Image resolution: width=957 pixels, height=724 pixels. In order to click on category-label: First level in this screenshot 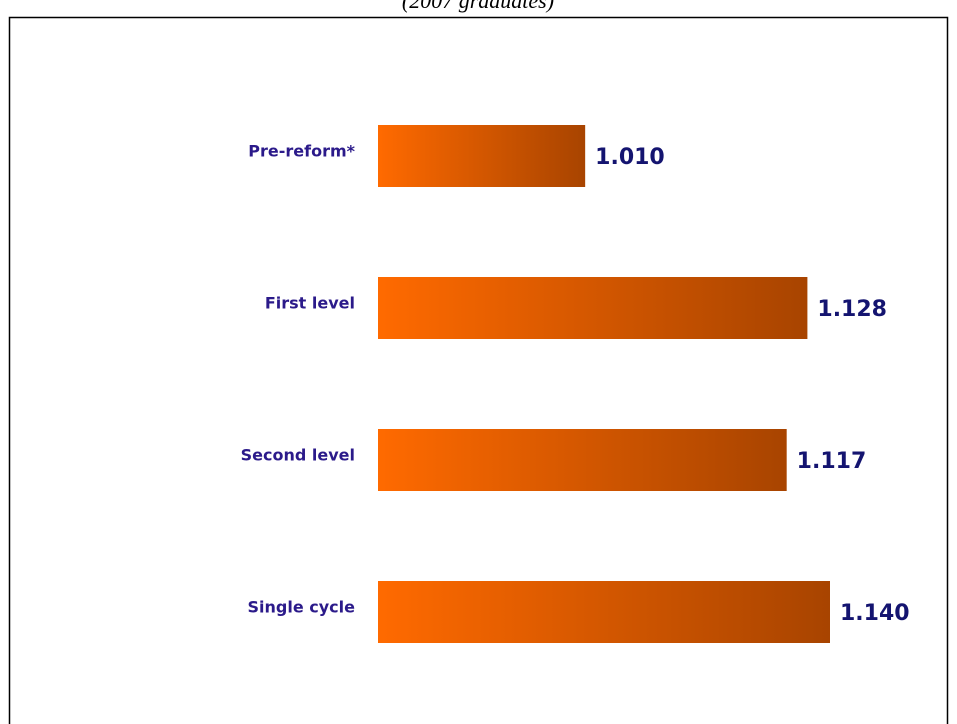, I will do `click(310, 303)`.